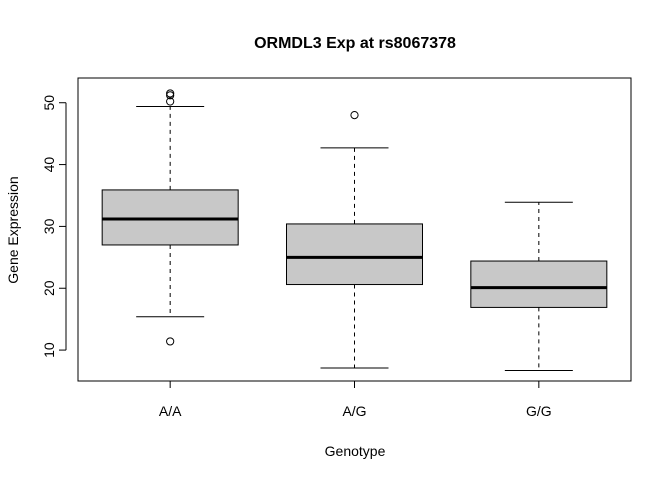 This screenshot has width=672, height=480. What do you see at coordinates (49, 165) in the screenshot?
I see `y-tick-label: 40` at bounding box center [49, 165].